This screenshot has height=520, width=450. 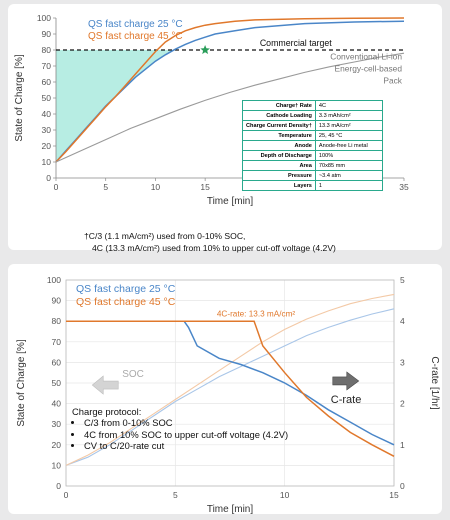 I want to click on soc-arrow-label: SOC, so click(x=133, y=374).